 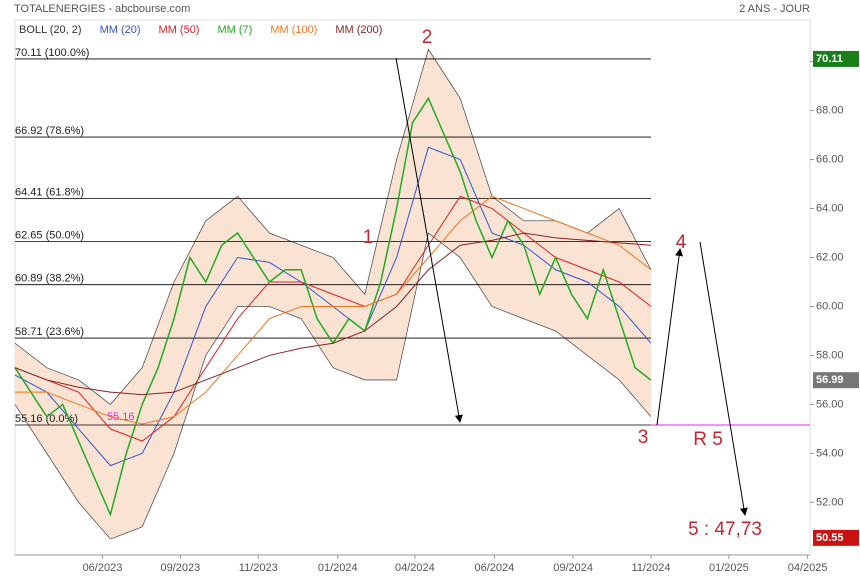 What do you see at coordinates (729, 568) in the screenshot?
I see `x-tick-label: 01/2025` at bounding box center [729, 568].